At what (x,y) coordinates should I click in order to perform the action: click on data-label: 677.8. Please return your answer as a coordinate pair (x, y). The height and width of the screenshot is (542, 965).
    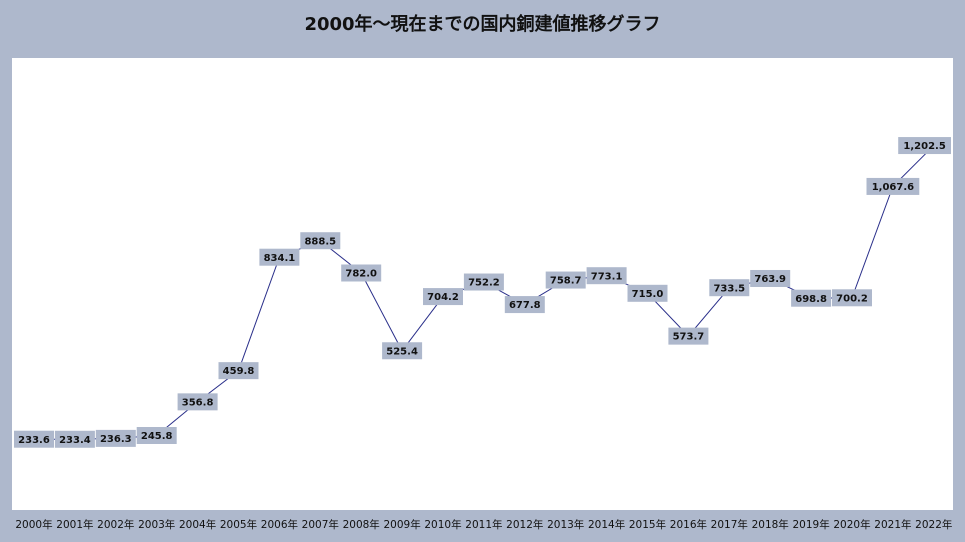
    Looking at the image, I should click on (525, 305).